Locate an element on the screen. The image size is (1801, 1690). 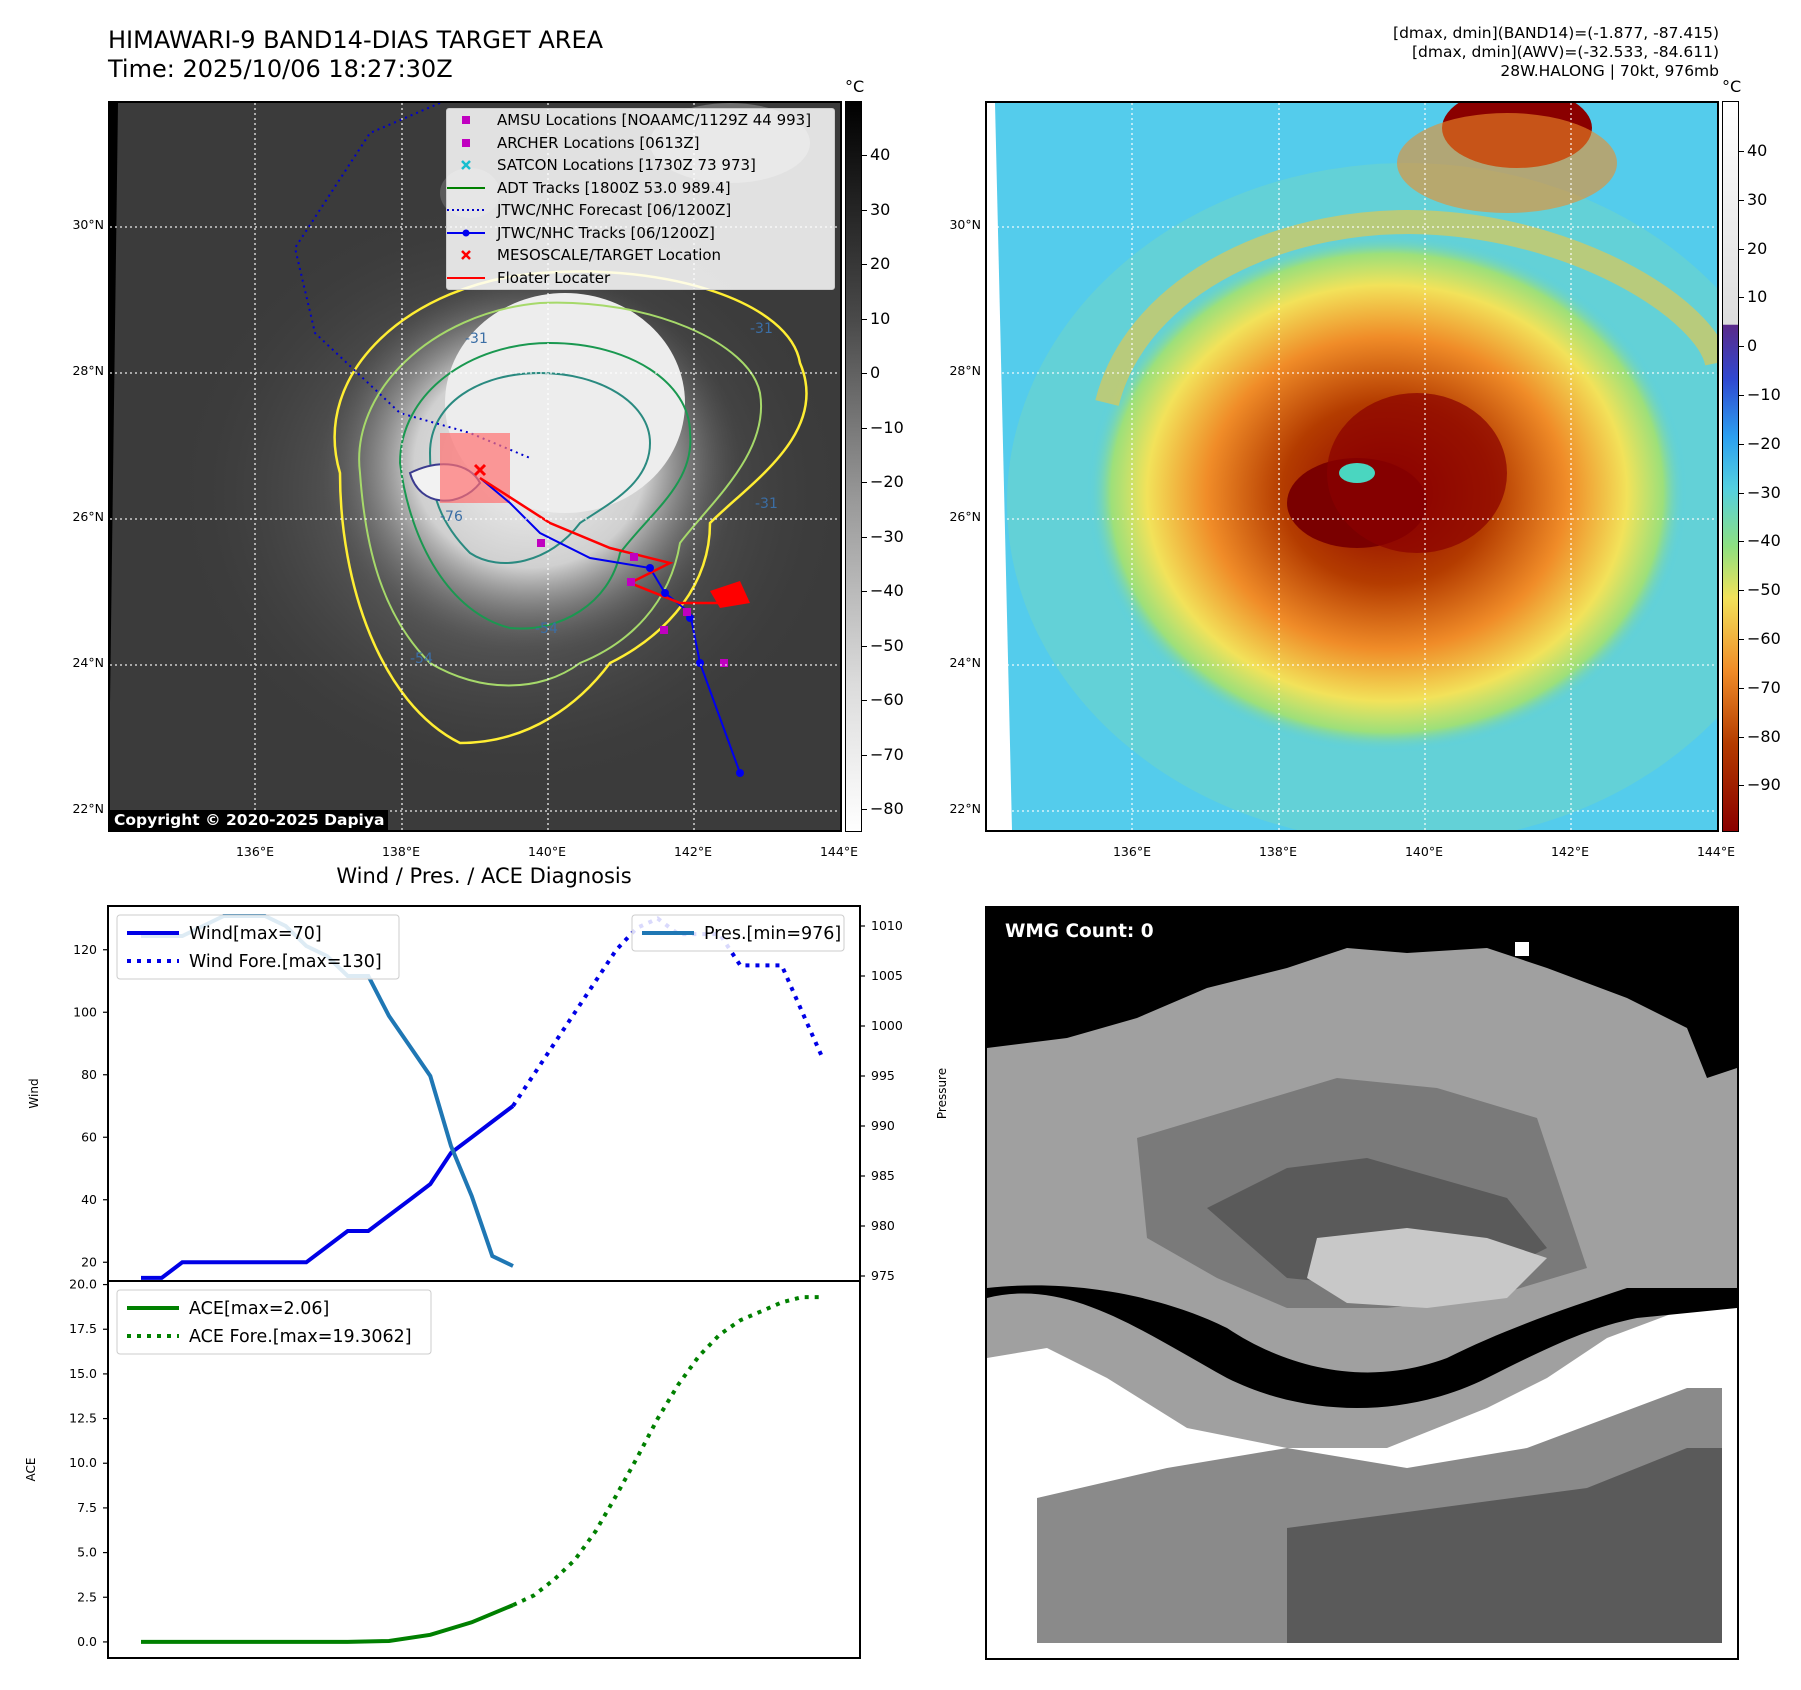
wind-tick-label: 40 is located at coordinates (89, 1199).